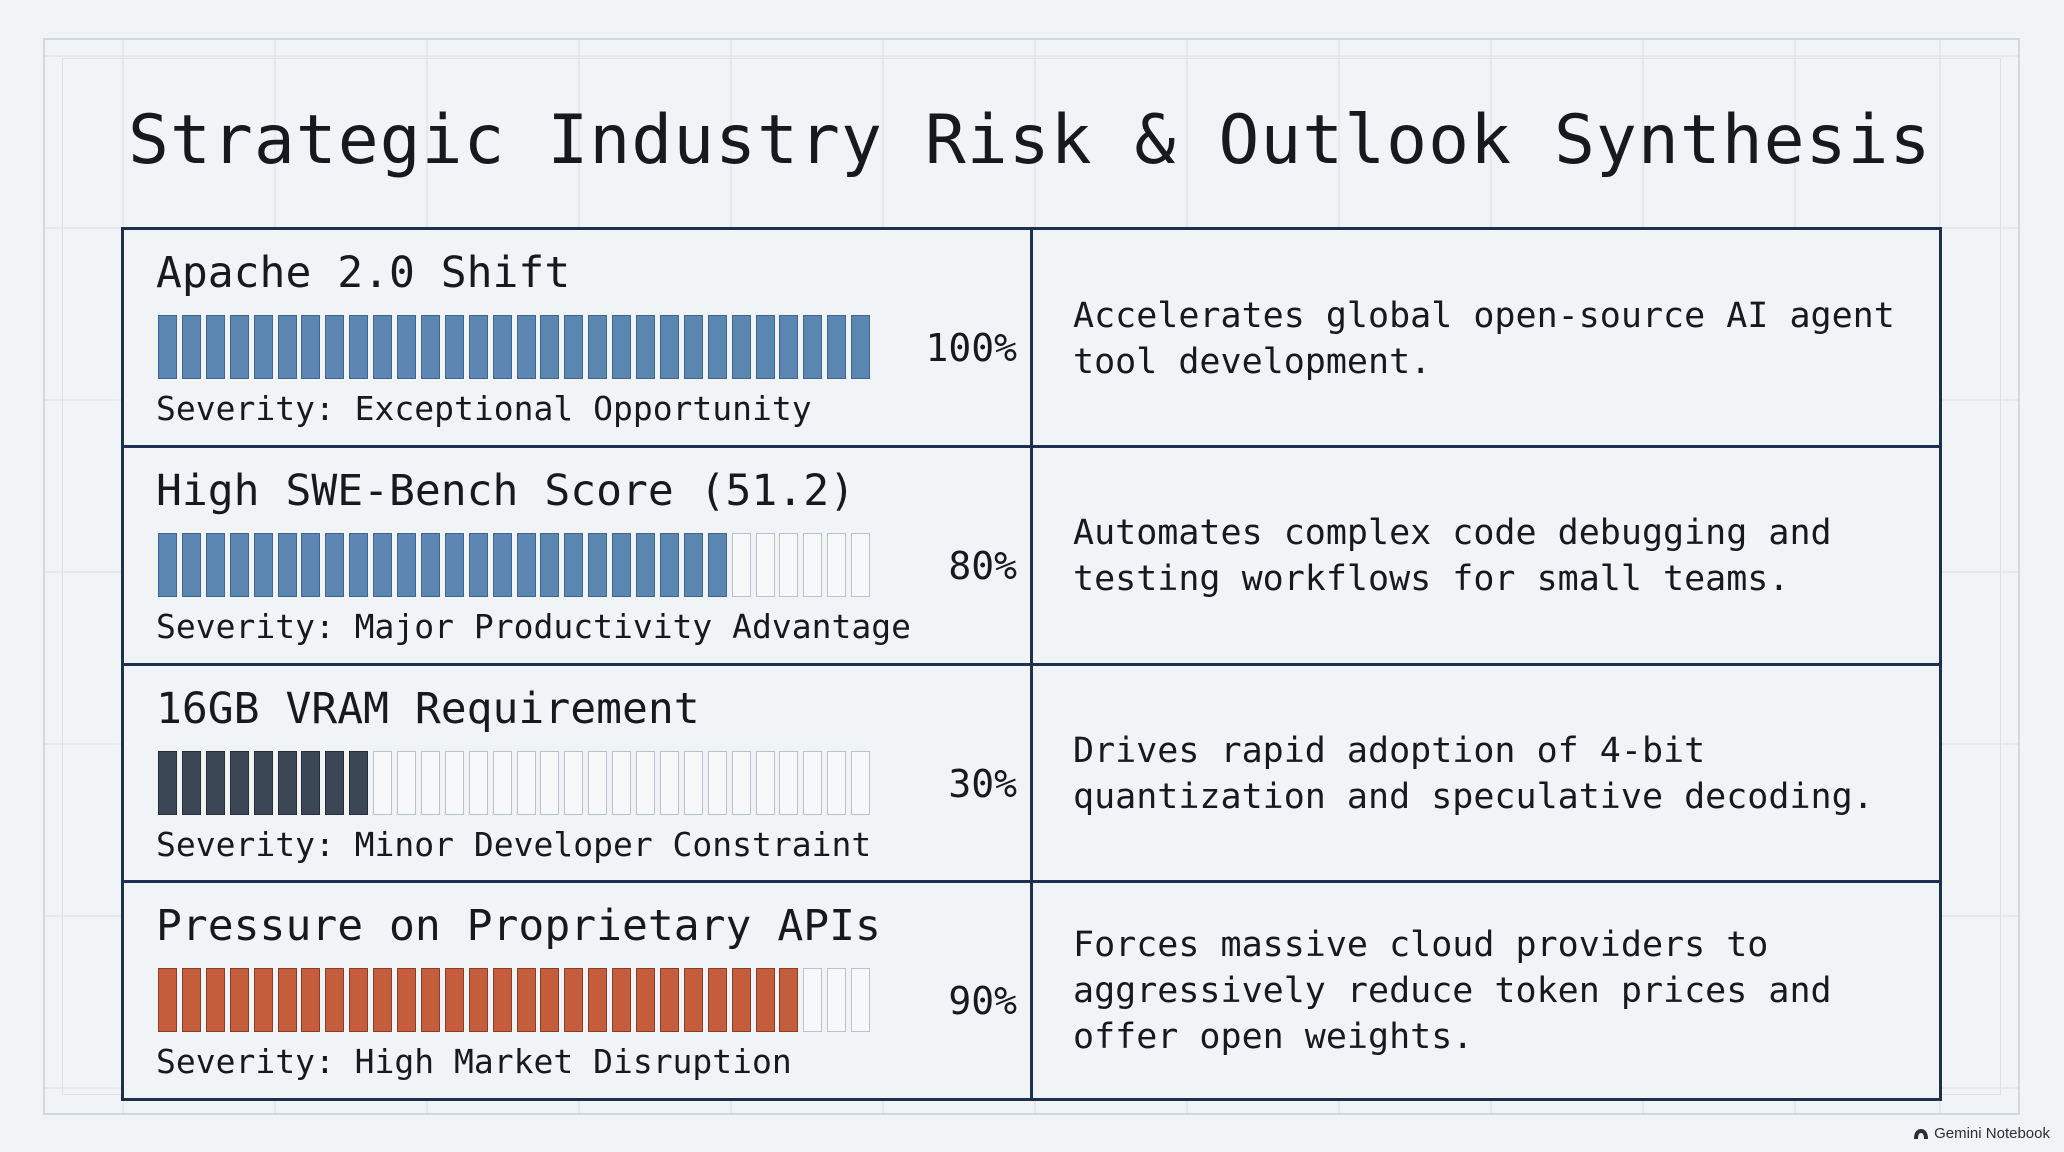 This screenshot has height=1152, width=2064. Describe the element at coordinates (982, 784) in the screenshot. I see `percent-label: 30%` at that location.